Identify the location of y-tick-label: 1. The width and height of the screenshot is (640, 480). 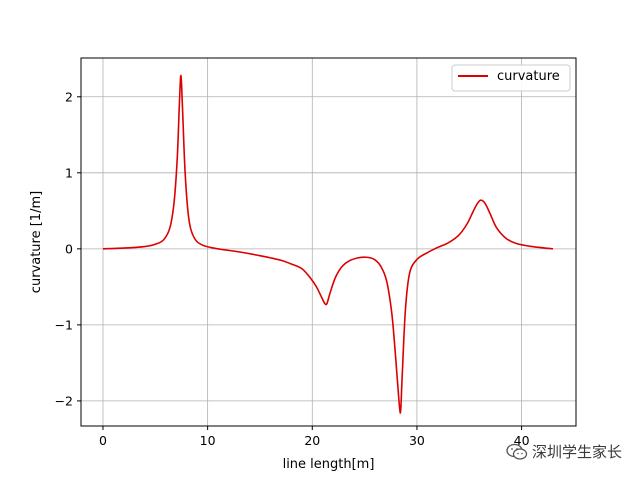
(69, 172).